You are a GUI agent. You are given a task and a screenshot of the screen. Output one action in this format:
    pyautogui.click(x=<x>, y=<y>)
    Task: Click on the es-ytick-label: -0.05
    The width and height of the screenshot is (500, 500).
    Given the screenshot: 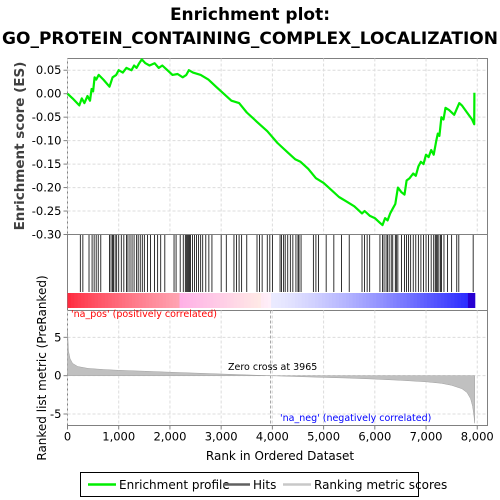 What is the action you would take?
    pyautogui.click(x=47, y=117)
    